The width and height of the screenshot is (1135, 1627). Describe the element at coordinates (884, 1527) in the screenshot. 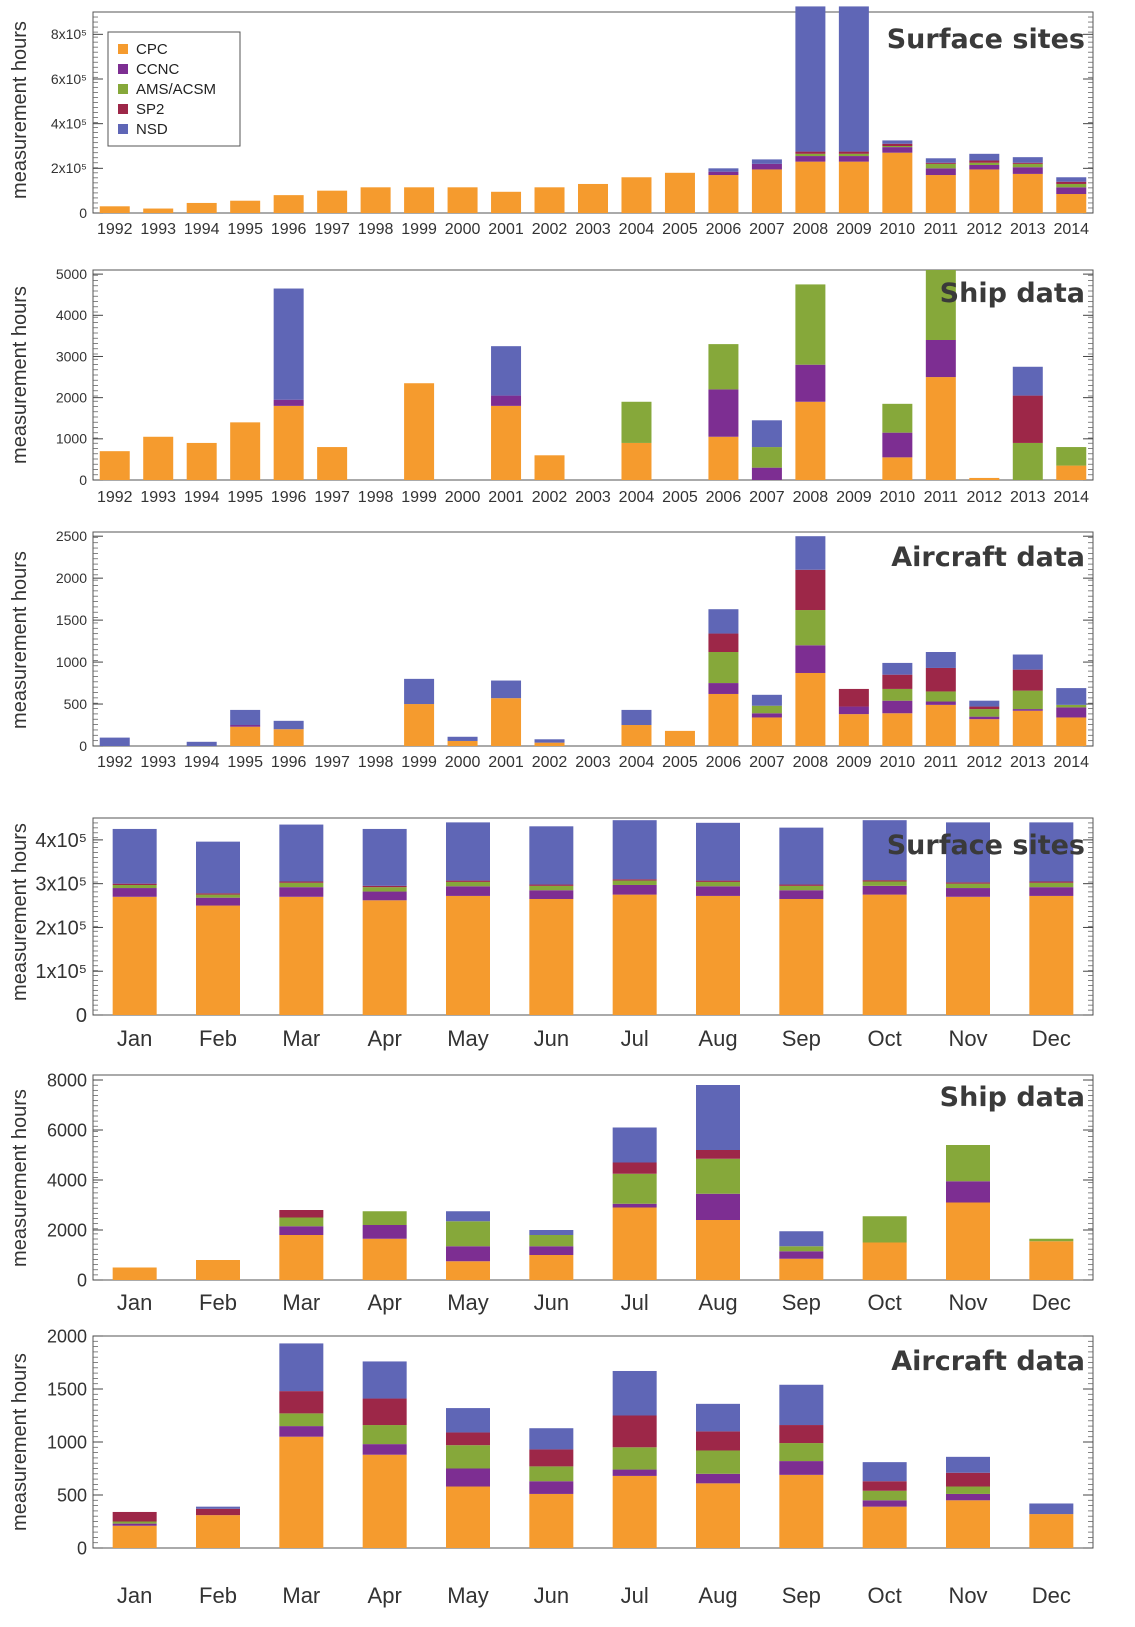

I see `bar-cpc-oct` at that location.